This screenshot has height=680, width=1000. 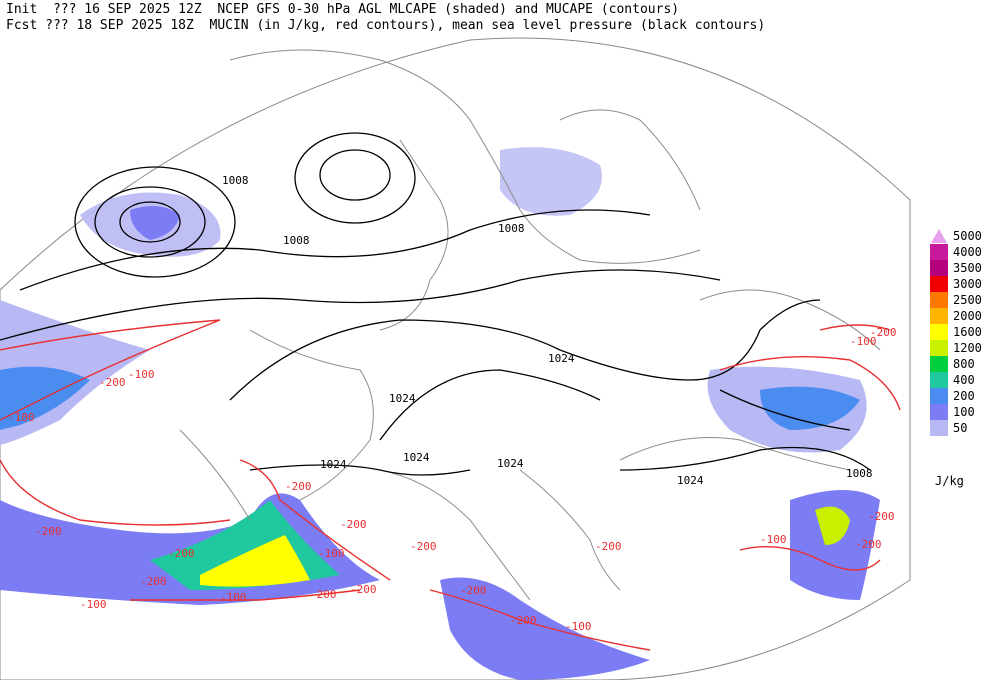 I want to click on legend-row: 1200, so click(x=965, y=348).